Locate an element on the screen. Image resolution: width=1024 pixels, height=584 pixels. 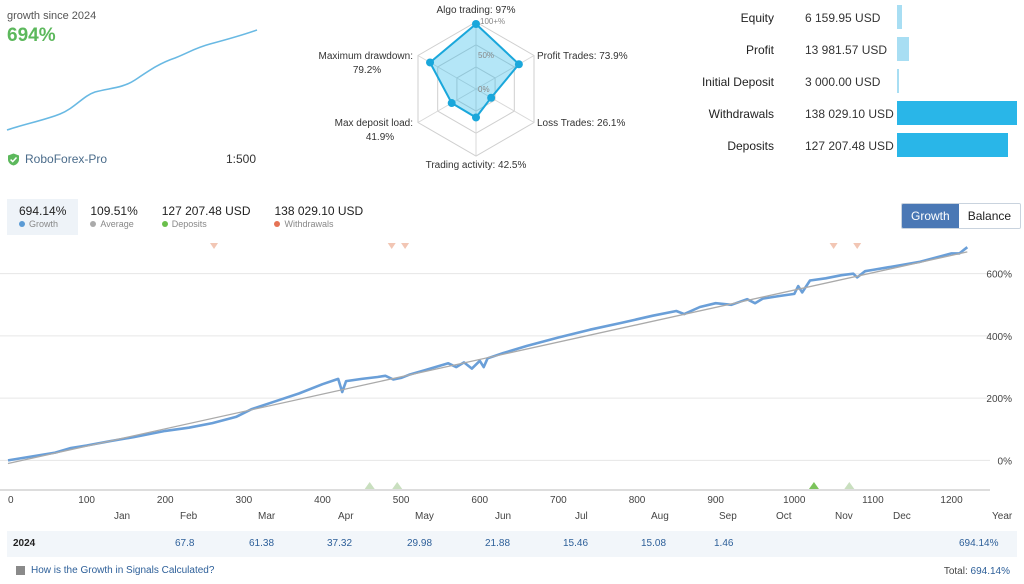
month-label: Apr is located at coordinates (346, 516).